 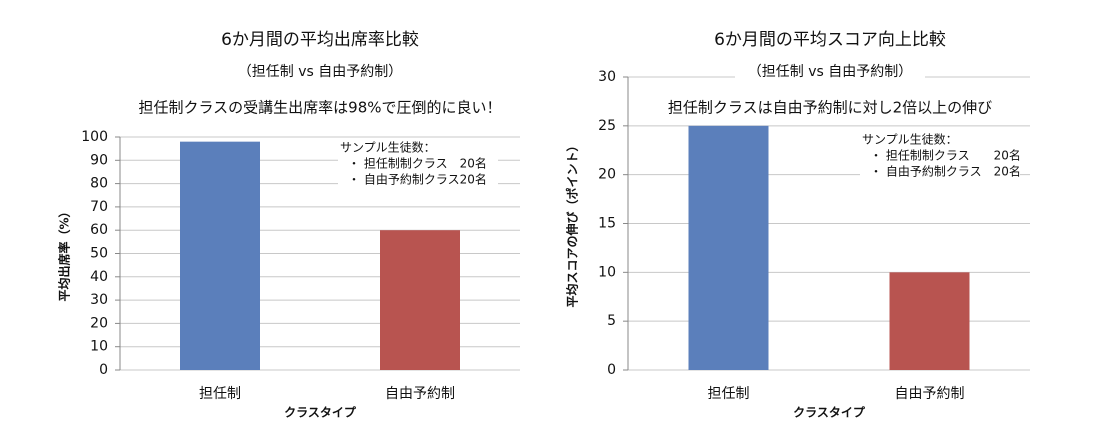 I want to click on note: ・ 自由予約制クラス20名, so click(x=417, y=179).